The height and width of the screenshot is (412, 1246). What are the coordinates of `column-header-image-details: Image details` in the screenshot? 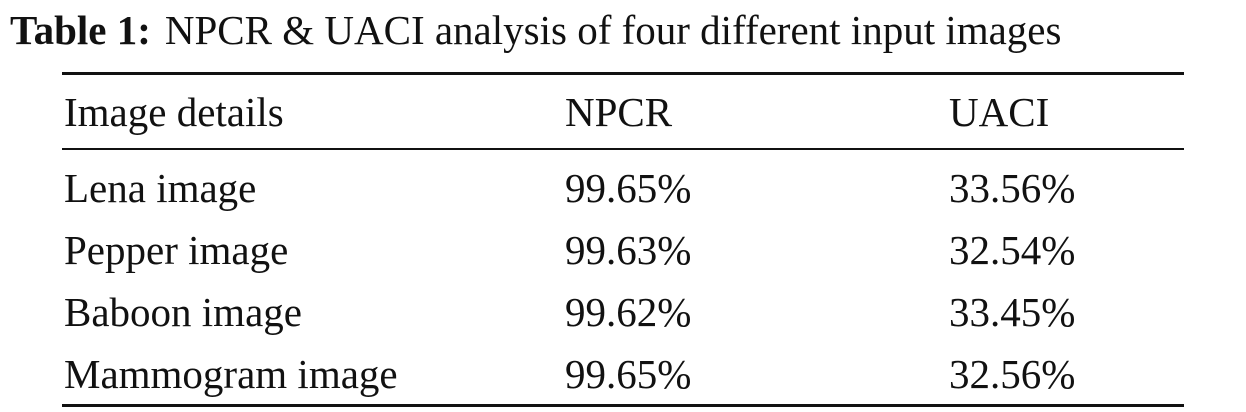 It's located at (174, 112).